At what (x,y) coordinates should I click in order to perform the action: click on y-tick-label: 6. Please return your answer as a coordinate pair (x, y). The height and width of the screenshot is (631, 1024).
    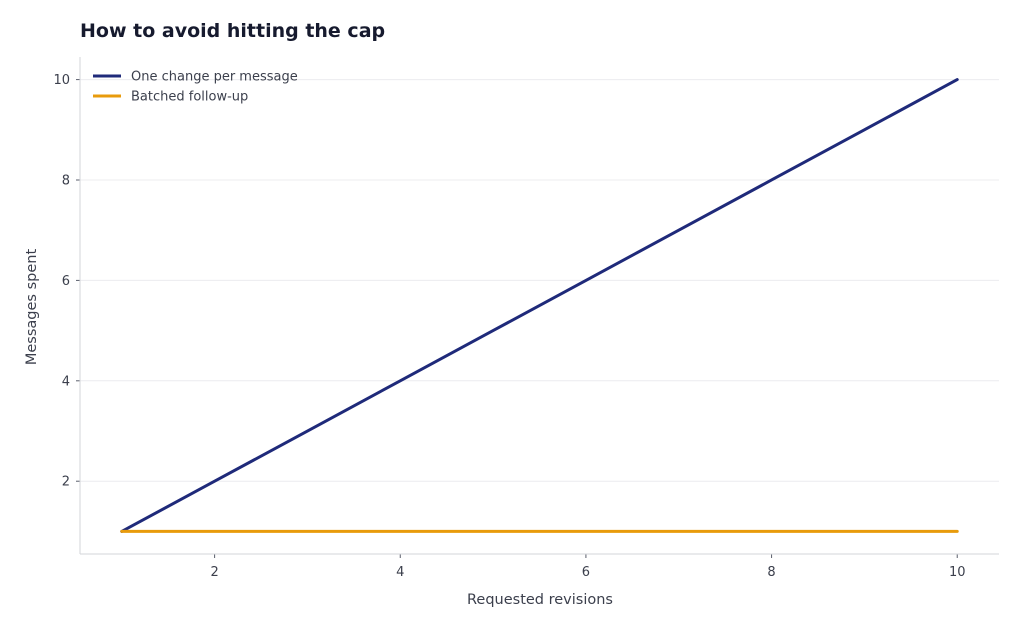
    Looking at the image, I should click on (66, 281).